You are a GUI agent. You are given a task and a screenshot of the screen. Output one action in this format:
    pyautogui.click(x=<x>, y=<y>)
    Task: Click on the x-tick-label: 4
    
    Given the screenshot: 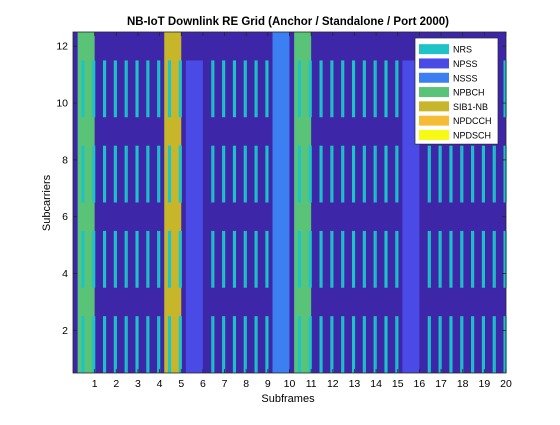 What is the action you would take?
    pyautogui.click(x=160, y=384)
    